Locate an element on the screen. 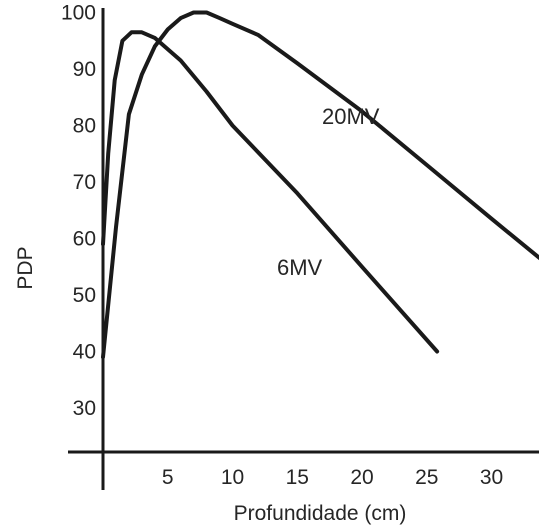 This screenshot has width=539, height=528. series-label-6MV: 6MV is located at coordinates (300, 267).